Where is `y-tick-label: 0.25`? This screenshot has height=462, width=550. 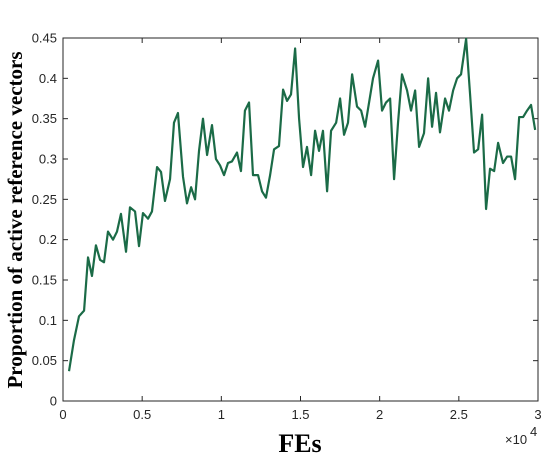 y-tick-label: 0.25 is located at coordinates (44, 199).